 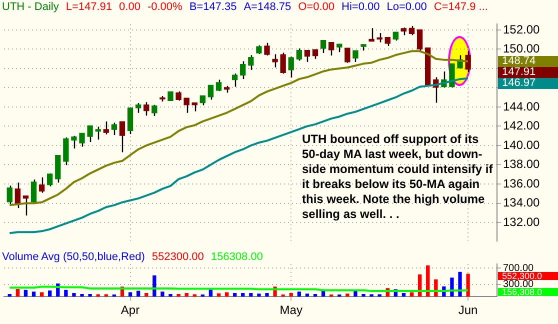 I want to click on text: 552300.00, so click(x=178, y=257).